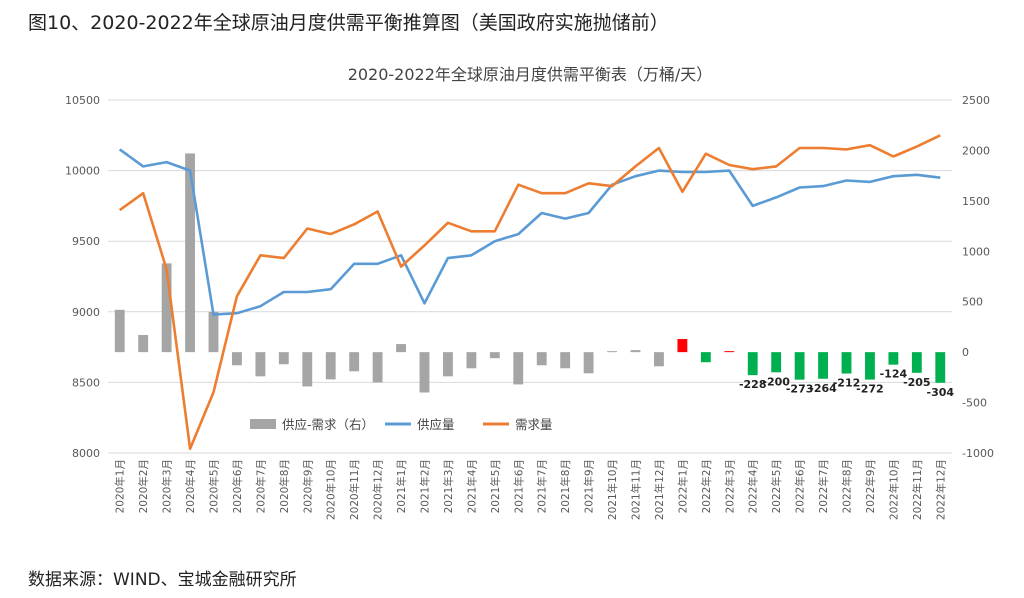 The width and height of the screenshot is (1024, 598). What do you see at coordinates (823, 486) in the screenshot?
I see `x-tick-label: 2022年7月` at bounding box center [823, 486].